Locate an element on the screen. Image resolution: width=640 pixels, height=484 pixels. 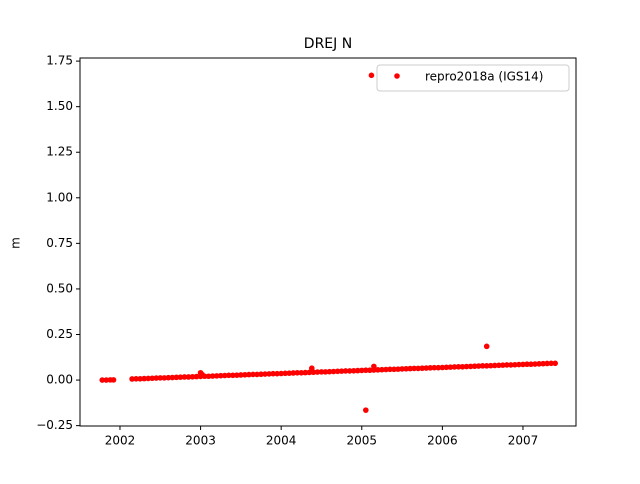
legend-box is located at coordinates (473, 78).